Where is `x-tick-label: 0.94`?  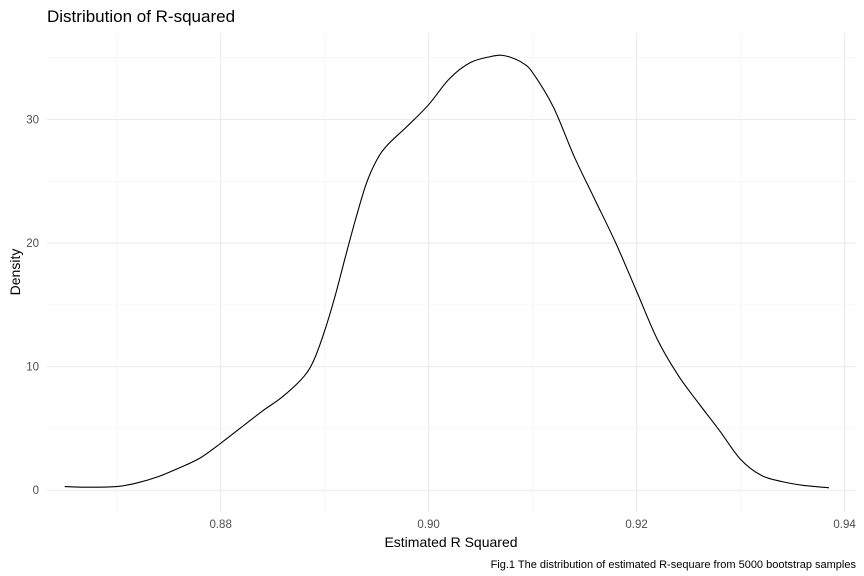 x-tick-label: 0.94 is located at coordinates (844, 525).